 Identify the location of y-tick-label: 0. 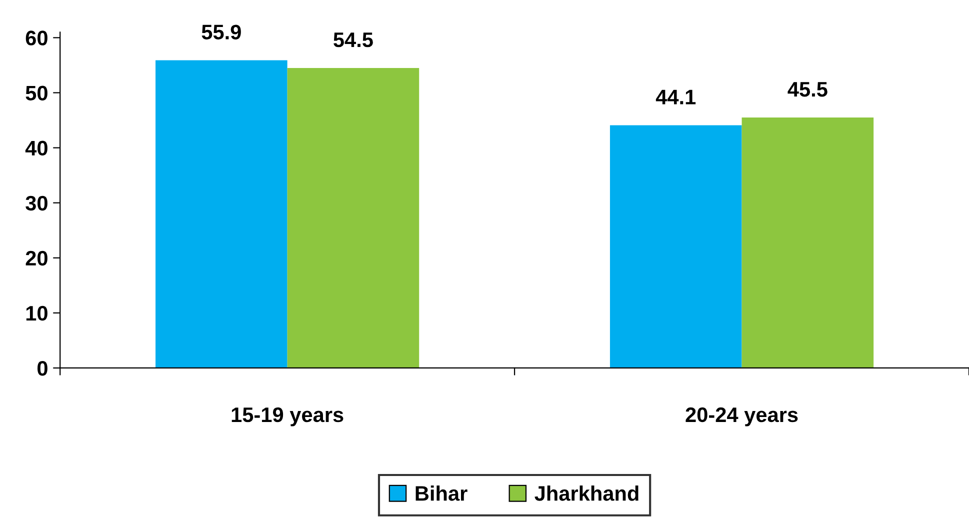
(43, 368).